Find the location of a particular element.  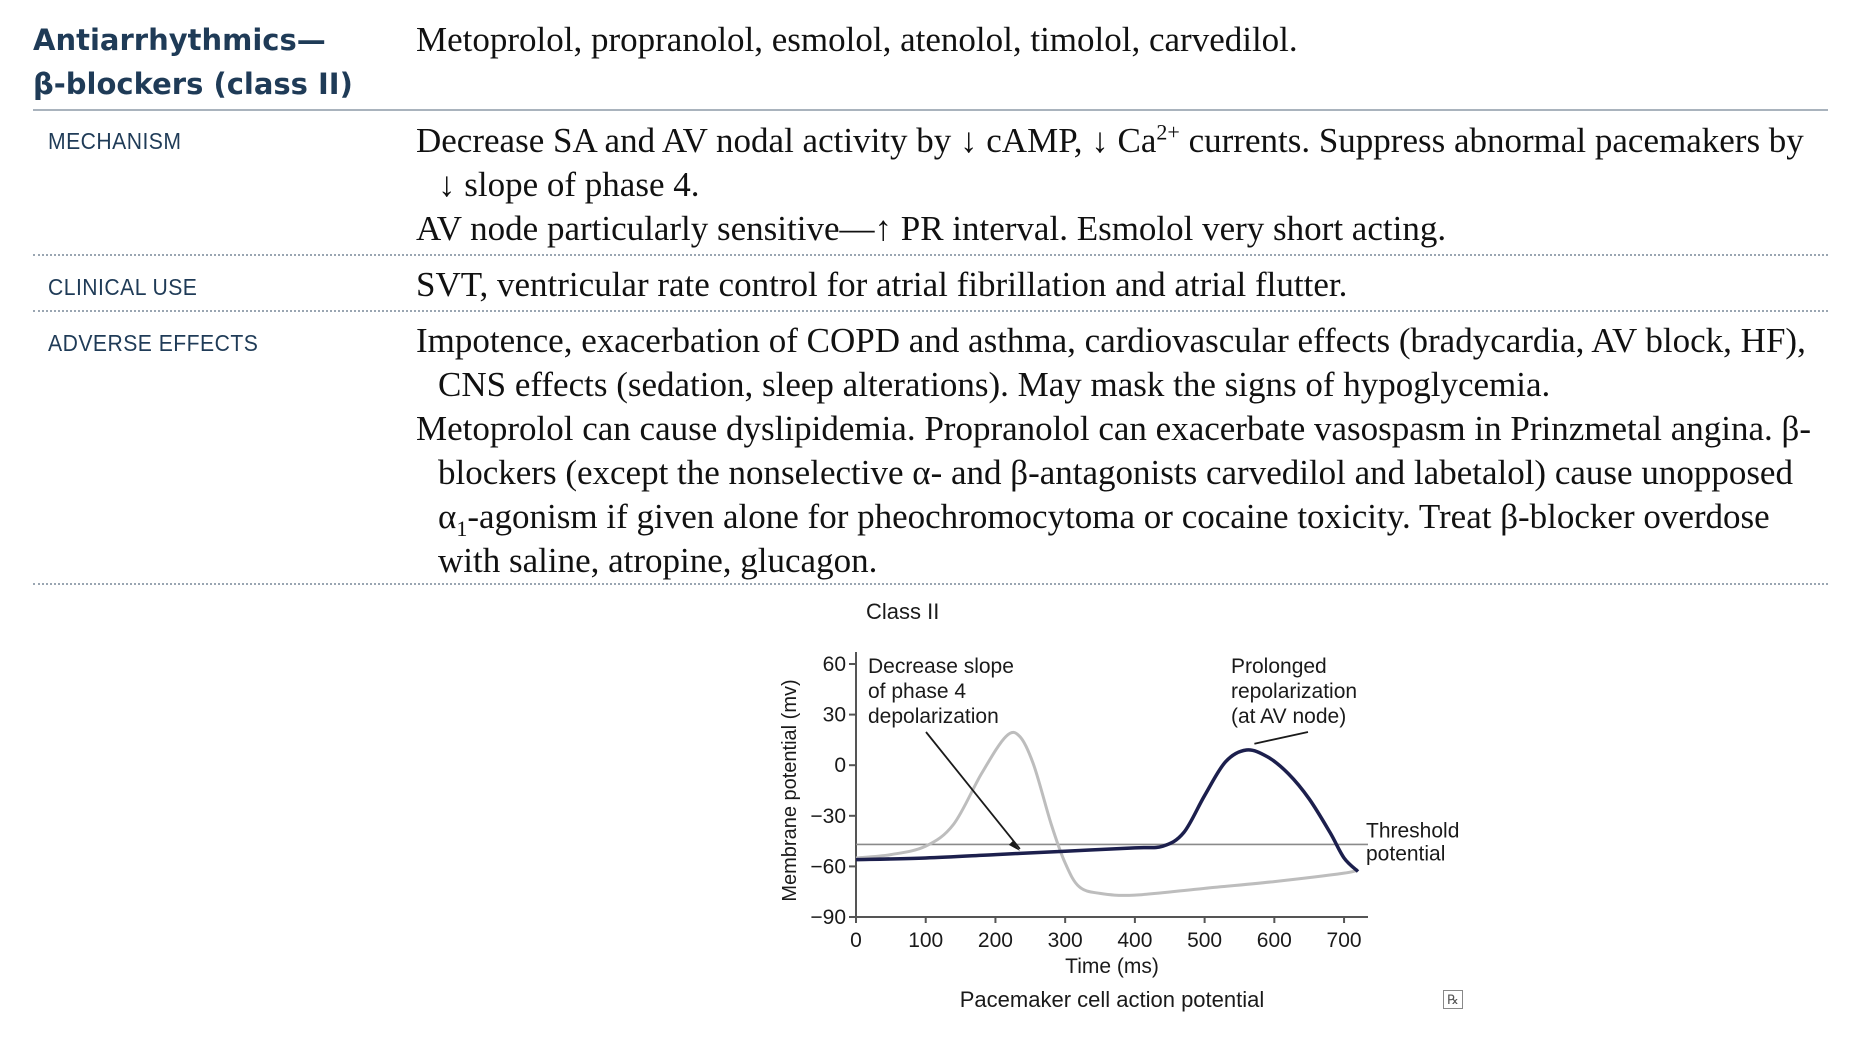

clinical-use-label: CLINICAL USE is located at coordinates (123, 287).